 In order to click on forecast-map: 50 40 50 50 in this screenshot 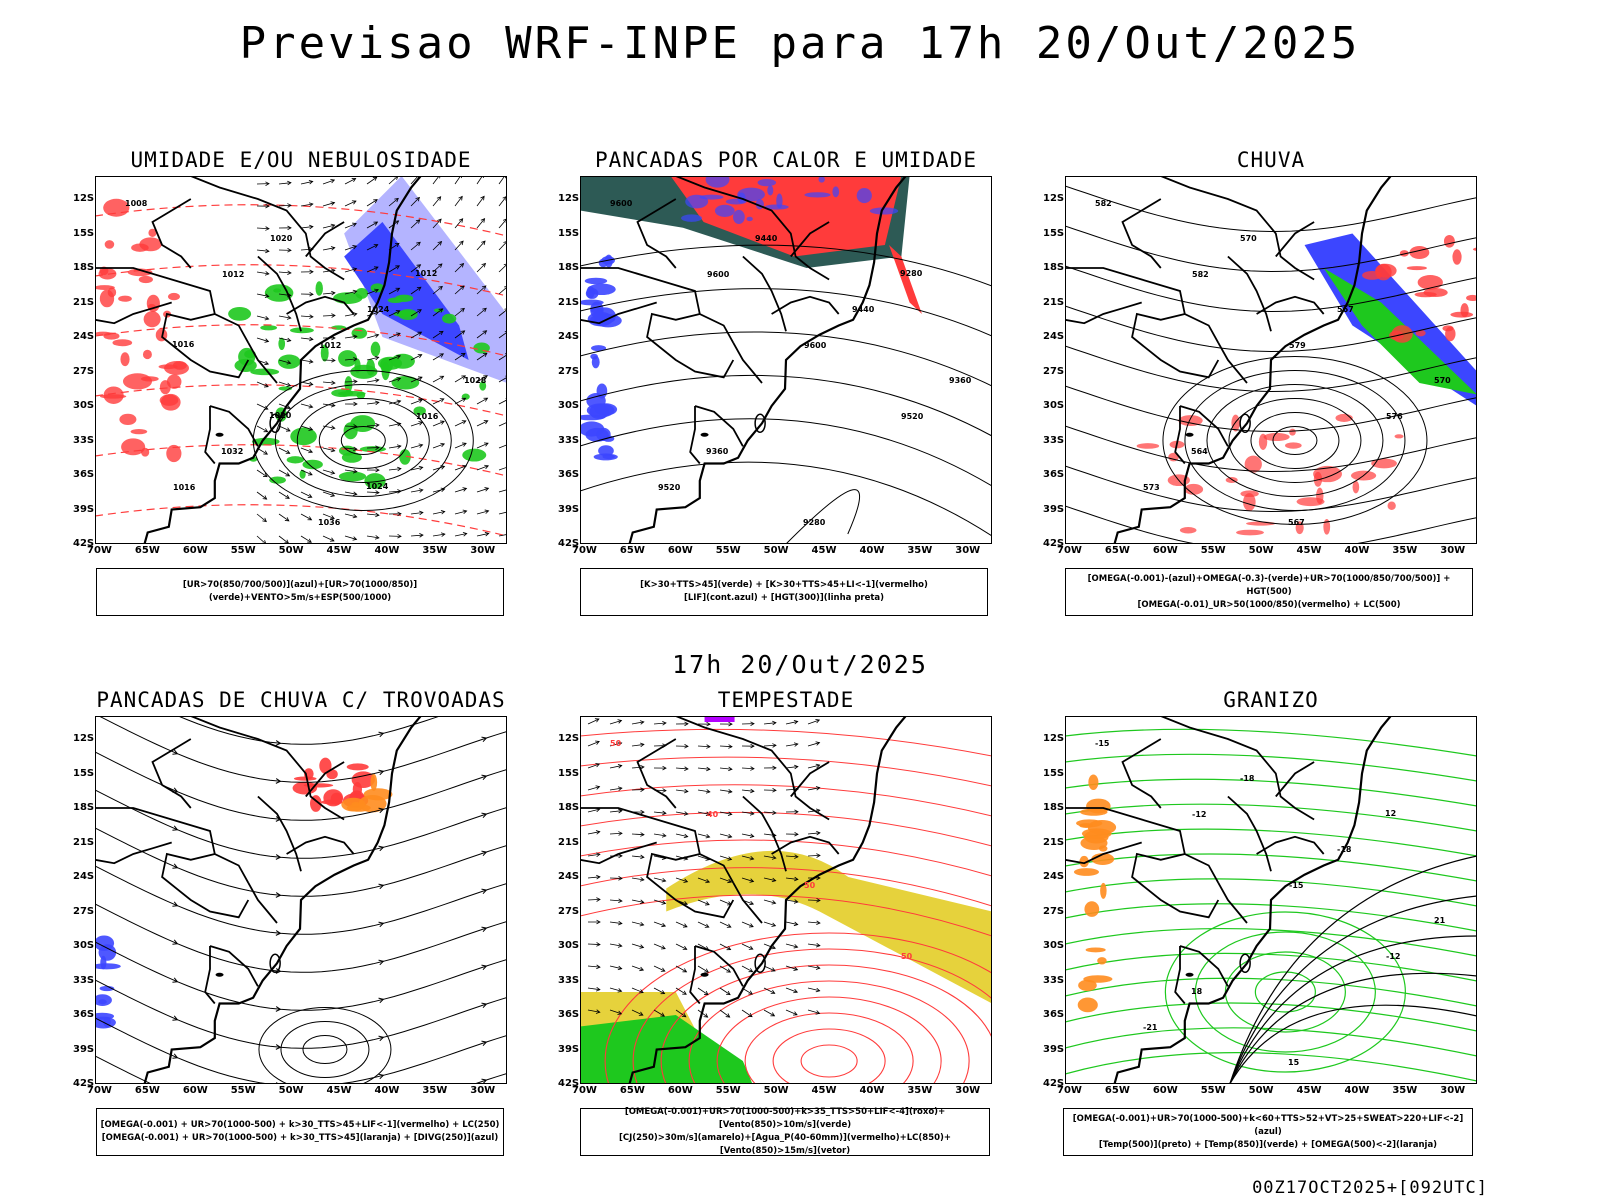, I will do `click(786, 900)`.